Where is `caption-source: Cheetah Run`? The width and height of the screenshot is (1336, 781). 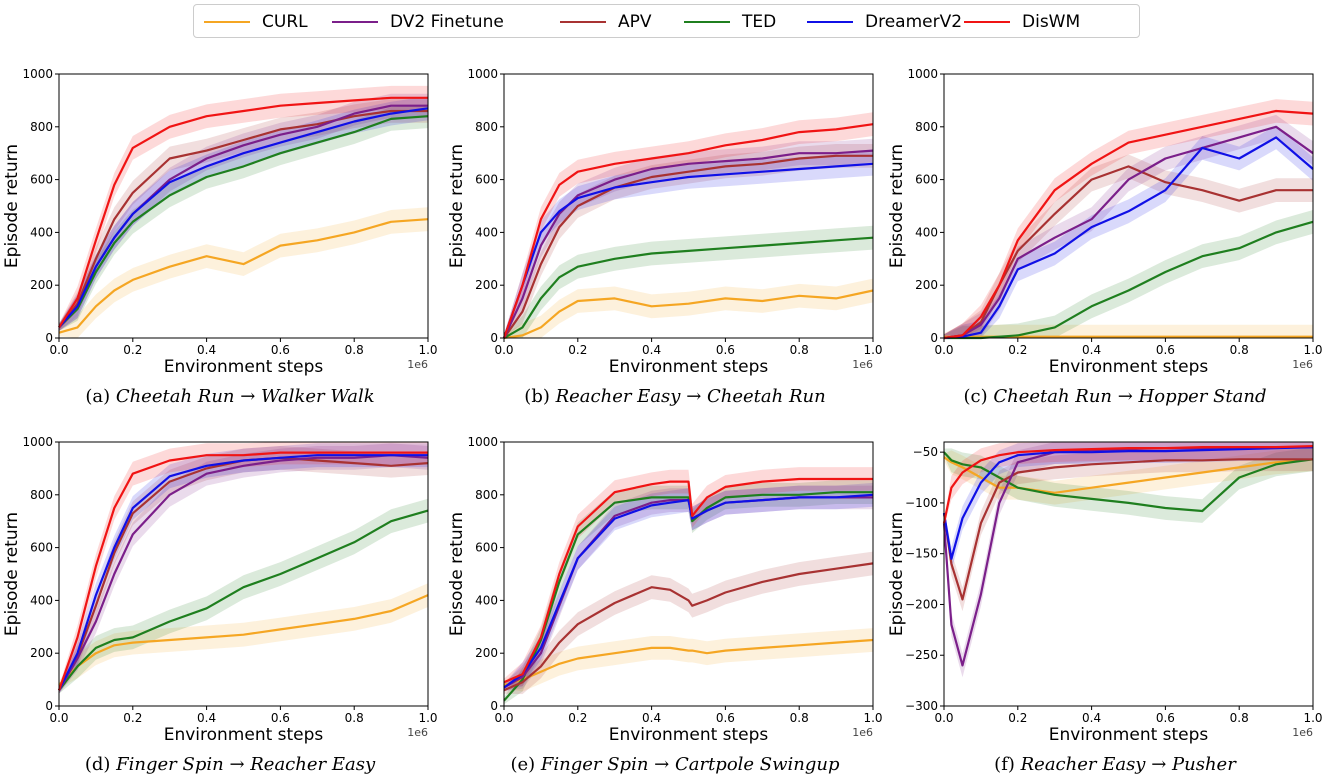
caption-source: Cheetah Run is located at coordinates (1053, 396).